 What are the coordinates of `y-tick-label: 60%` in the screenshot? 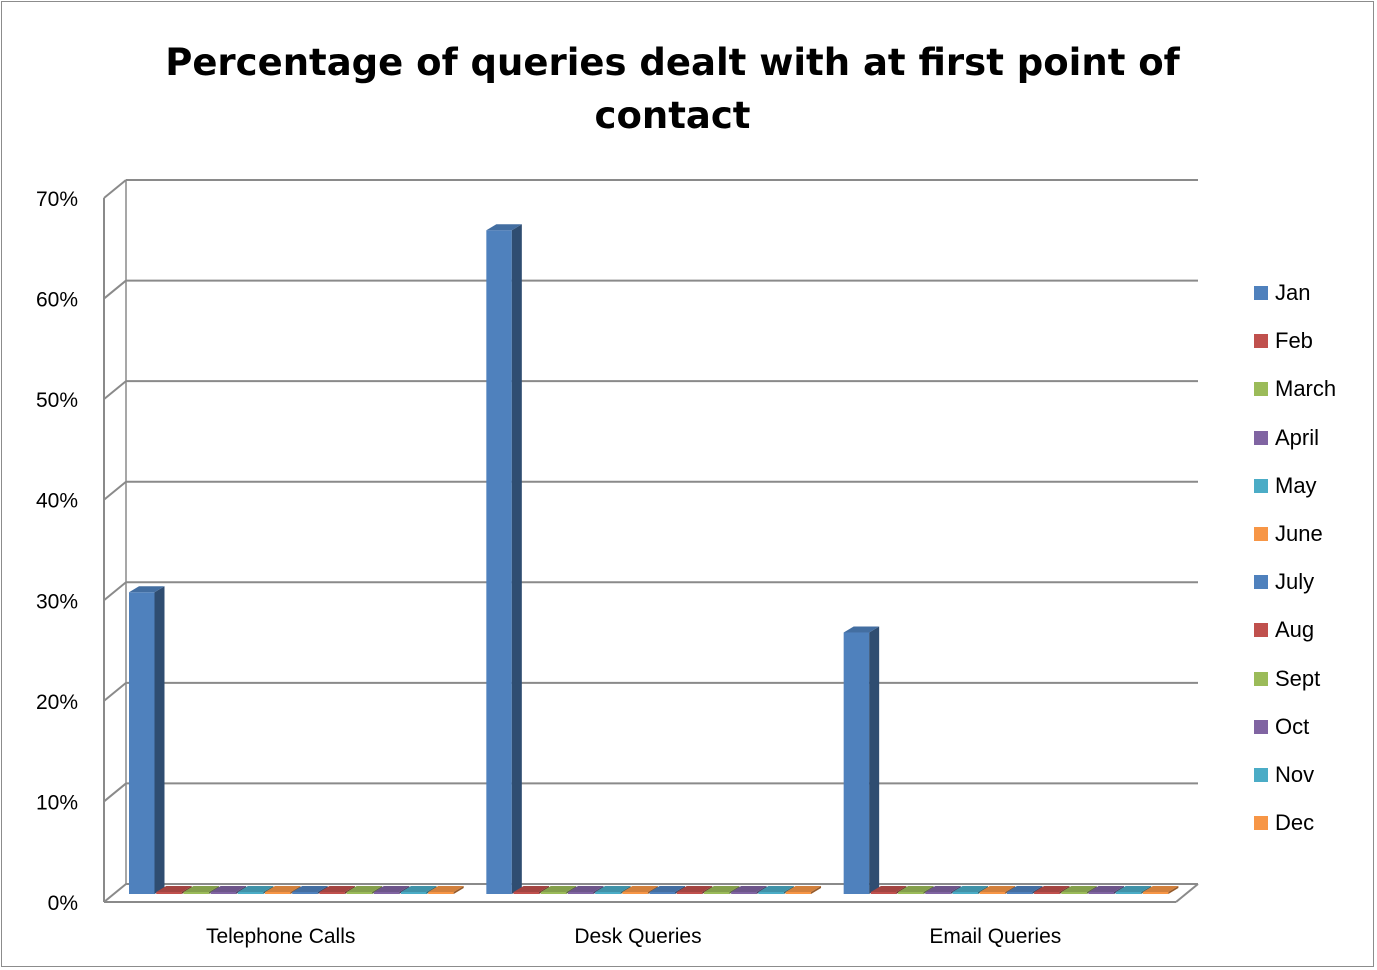 It's located at (57, 300).